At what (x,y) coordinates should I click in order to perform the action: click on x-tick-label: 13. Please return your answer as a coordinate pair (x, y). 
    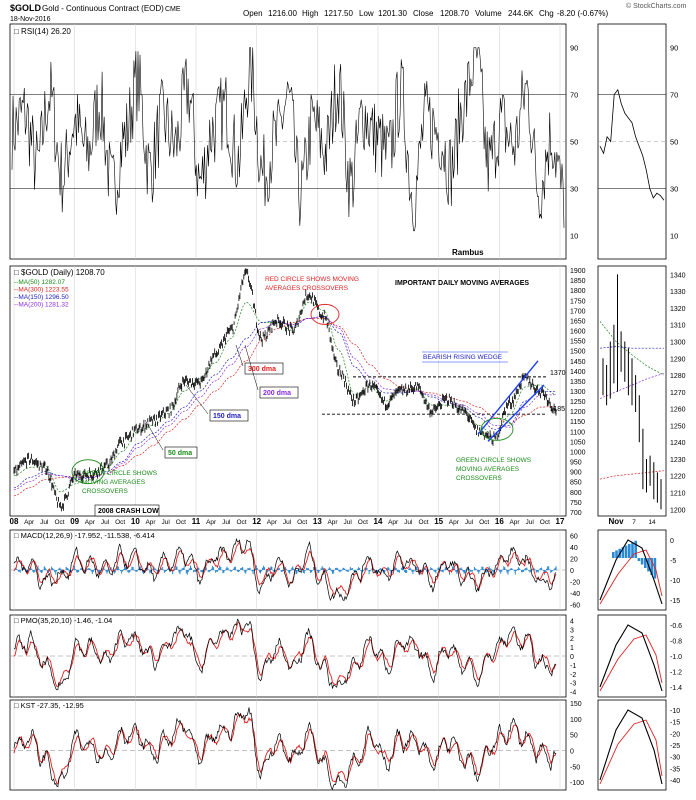
    Looking at the image, I should click on (317, 521).